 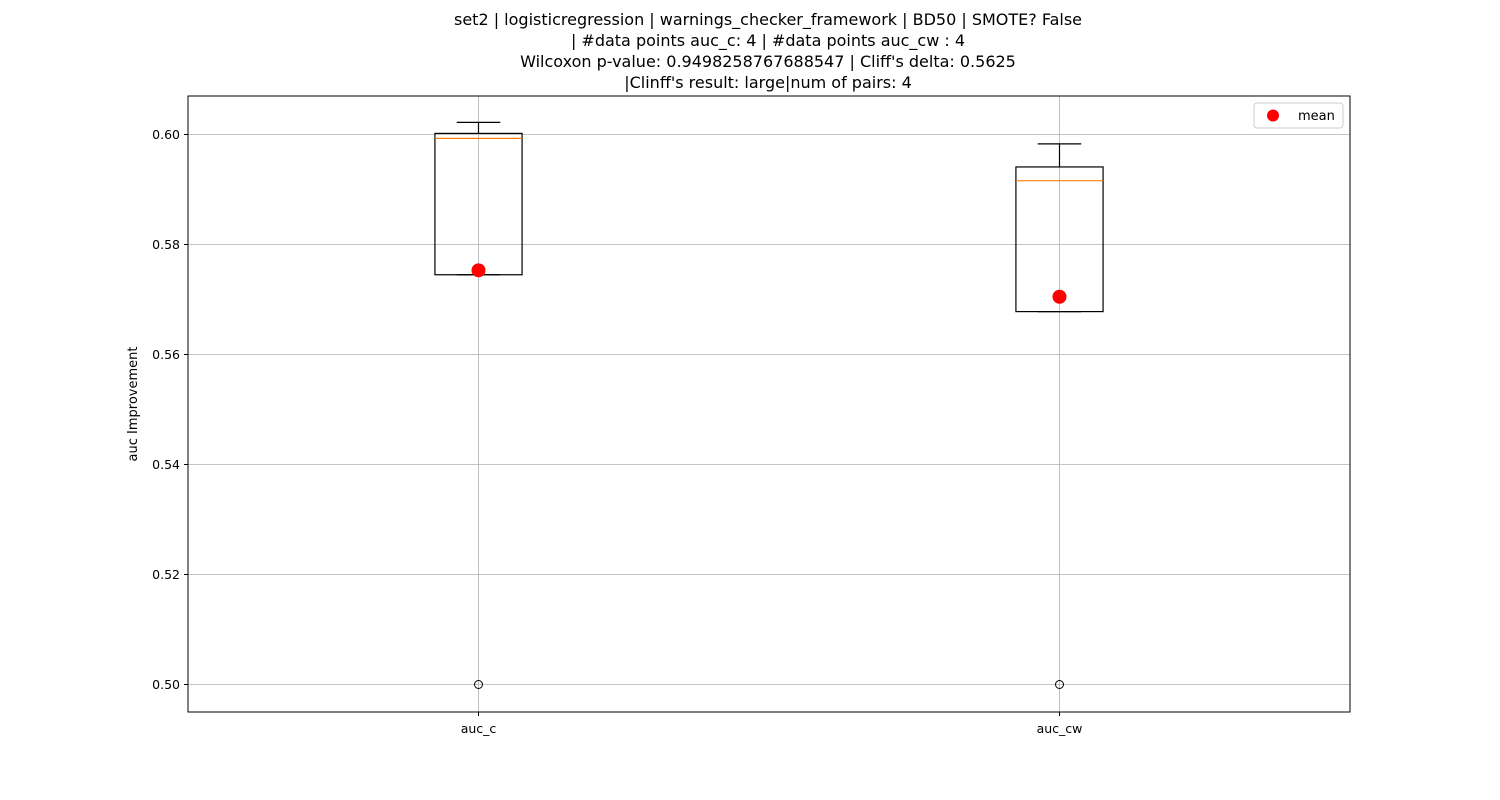 What do you see at coordinates (1059, 239) in the screenshot?
I see `iqr-box` at bounding box center [1059, 239].